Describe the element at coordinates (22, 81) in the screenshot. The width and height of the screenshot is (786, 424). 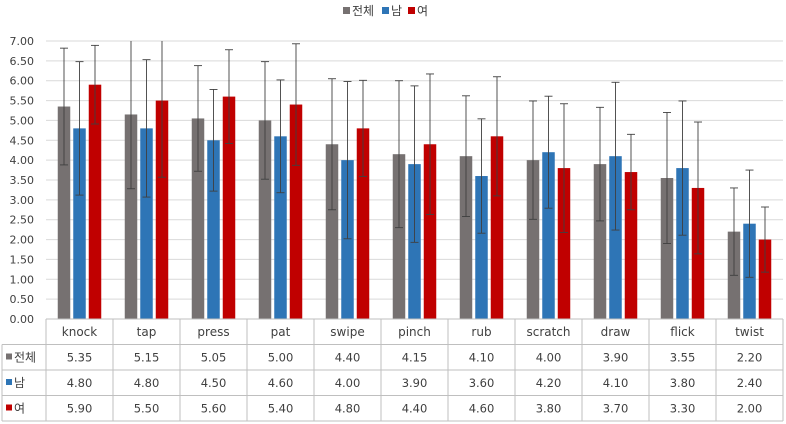
I see `y-tick-label: 6.00` at that location.